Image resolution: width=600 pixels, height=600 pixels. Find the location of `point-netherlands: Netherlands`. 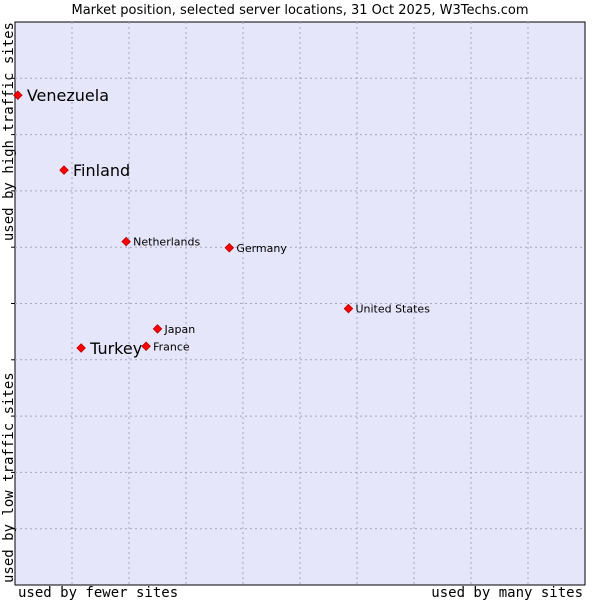

point-netherlands: Netherlands is located at coordinates (160, 242).